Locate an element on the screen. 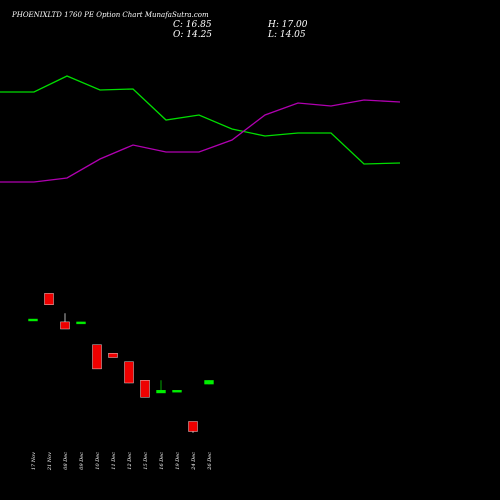 This screenshot has height=500, width=500. x-tick-label: 17 Nov is located at coordinates (34, 461).